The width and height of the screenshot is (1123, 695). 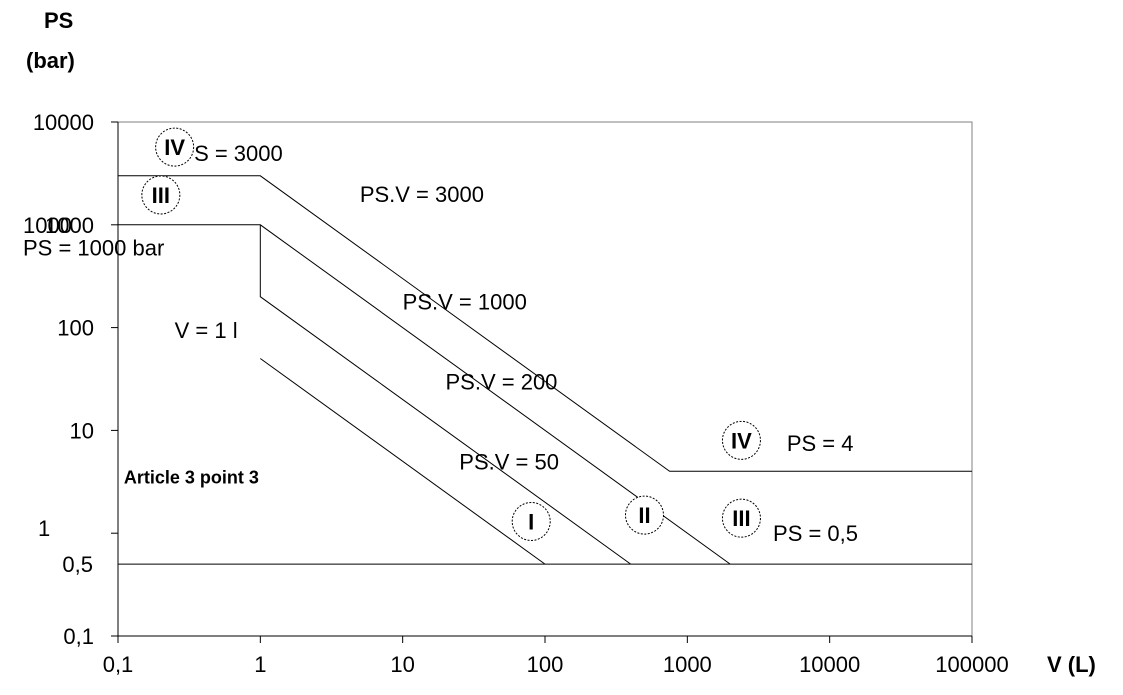 I want to click on y-tick-label: 1, so click(x=44, y=528).